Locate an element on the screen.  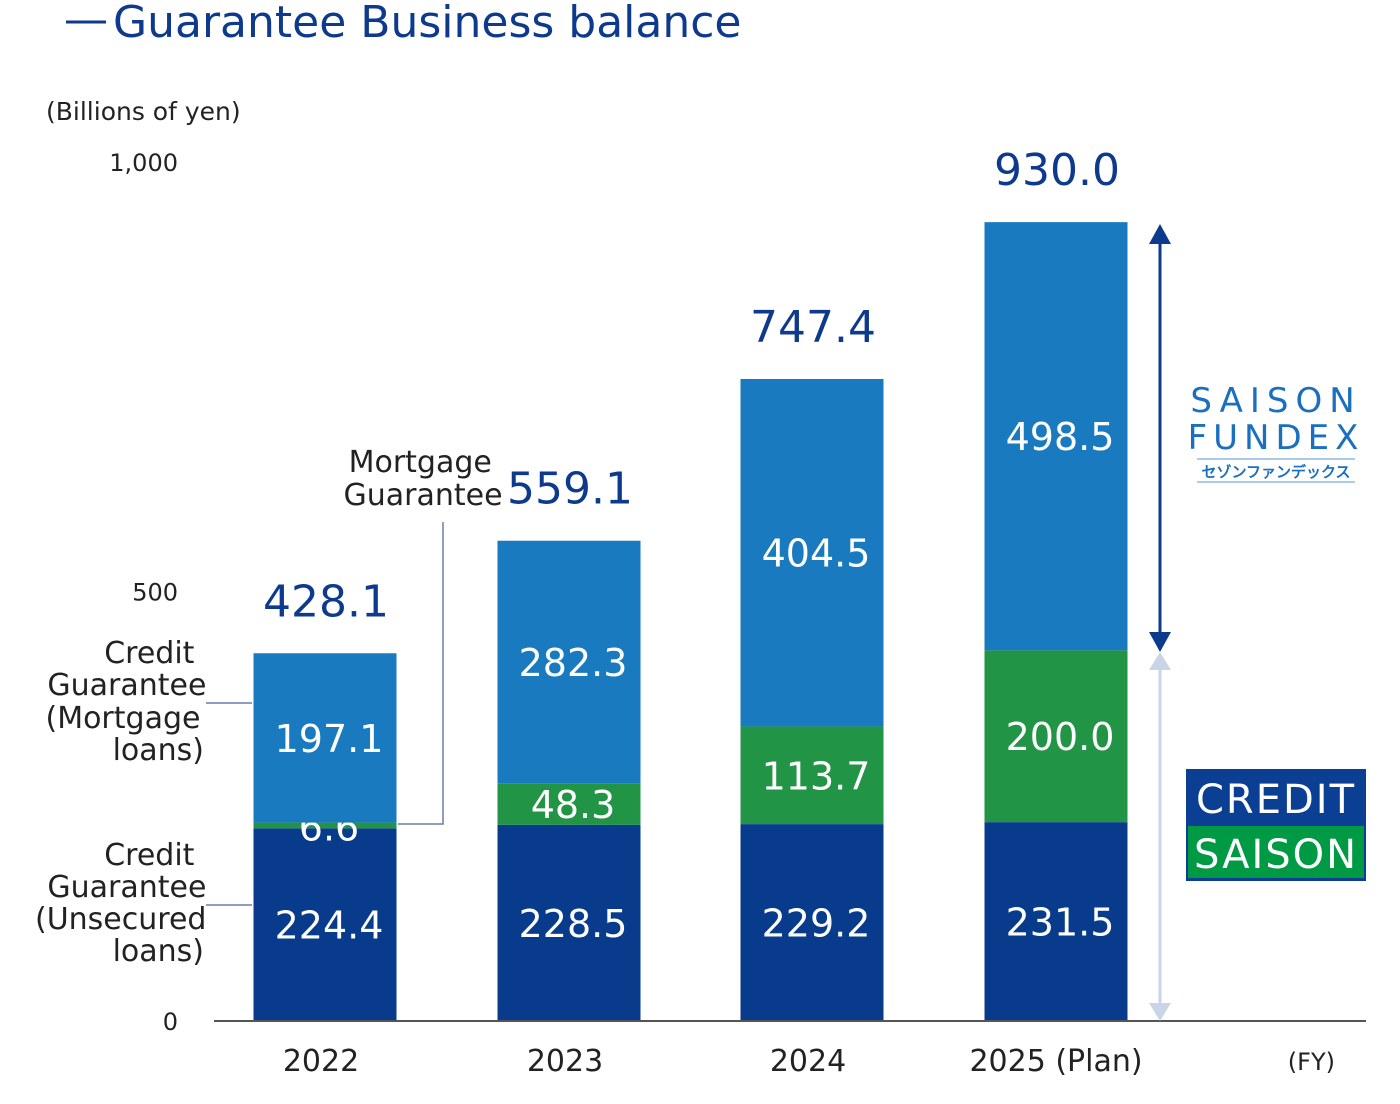
y-axis-label: (Billions of yen) is located at coordinates (143, 111).